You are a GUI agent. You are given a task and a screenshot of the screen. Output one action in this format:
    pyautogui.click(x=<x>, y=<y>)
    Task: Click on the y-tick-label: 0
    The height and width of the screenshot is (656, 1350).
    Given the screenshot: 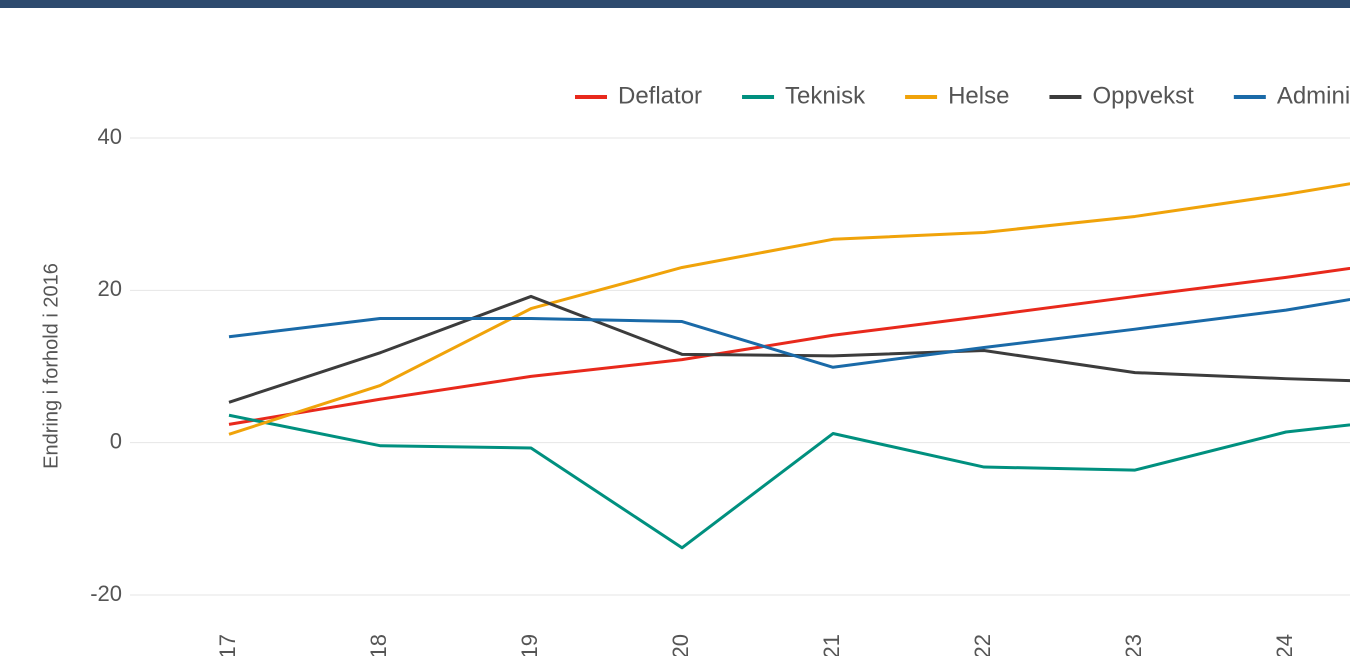 What is the action you would take?
    pyautogui.click(x=116, y=440)
    